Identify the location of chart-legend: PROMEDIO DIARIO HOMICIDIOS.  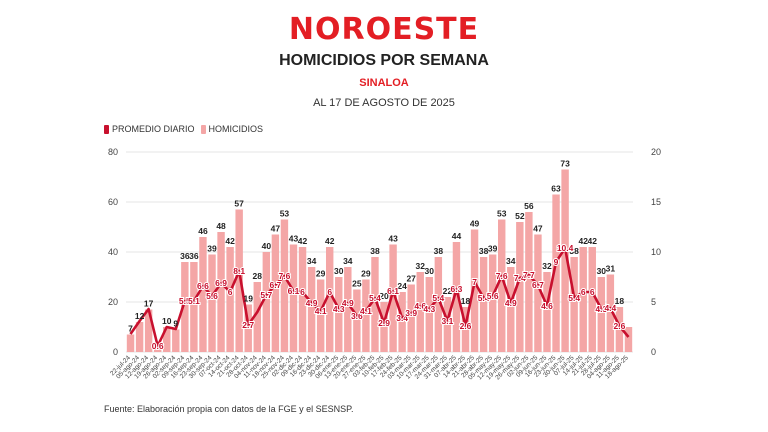
(186, 129).